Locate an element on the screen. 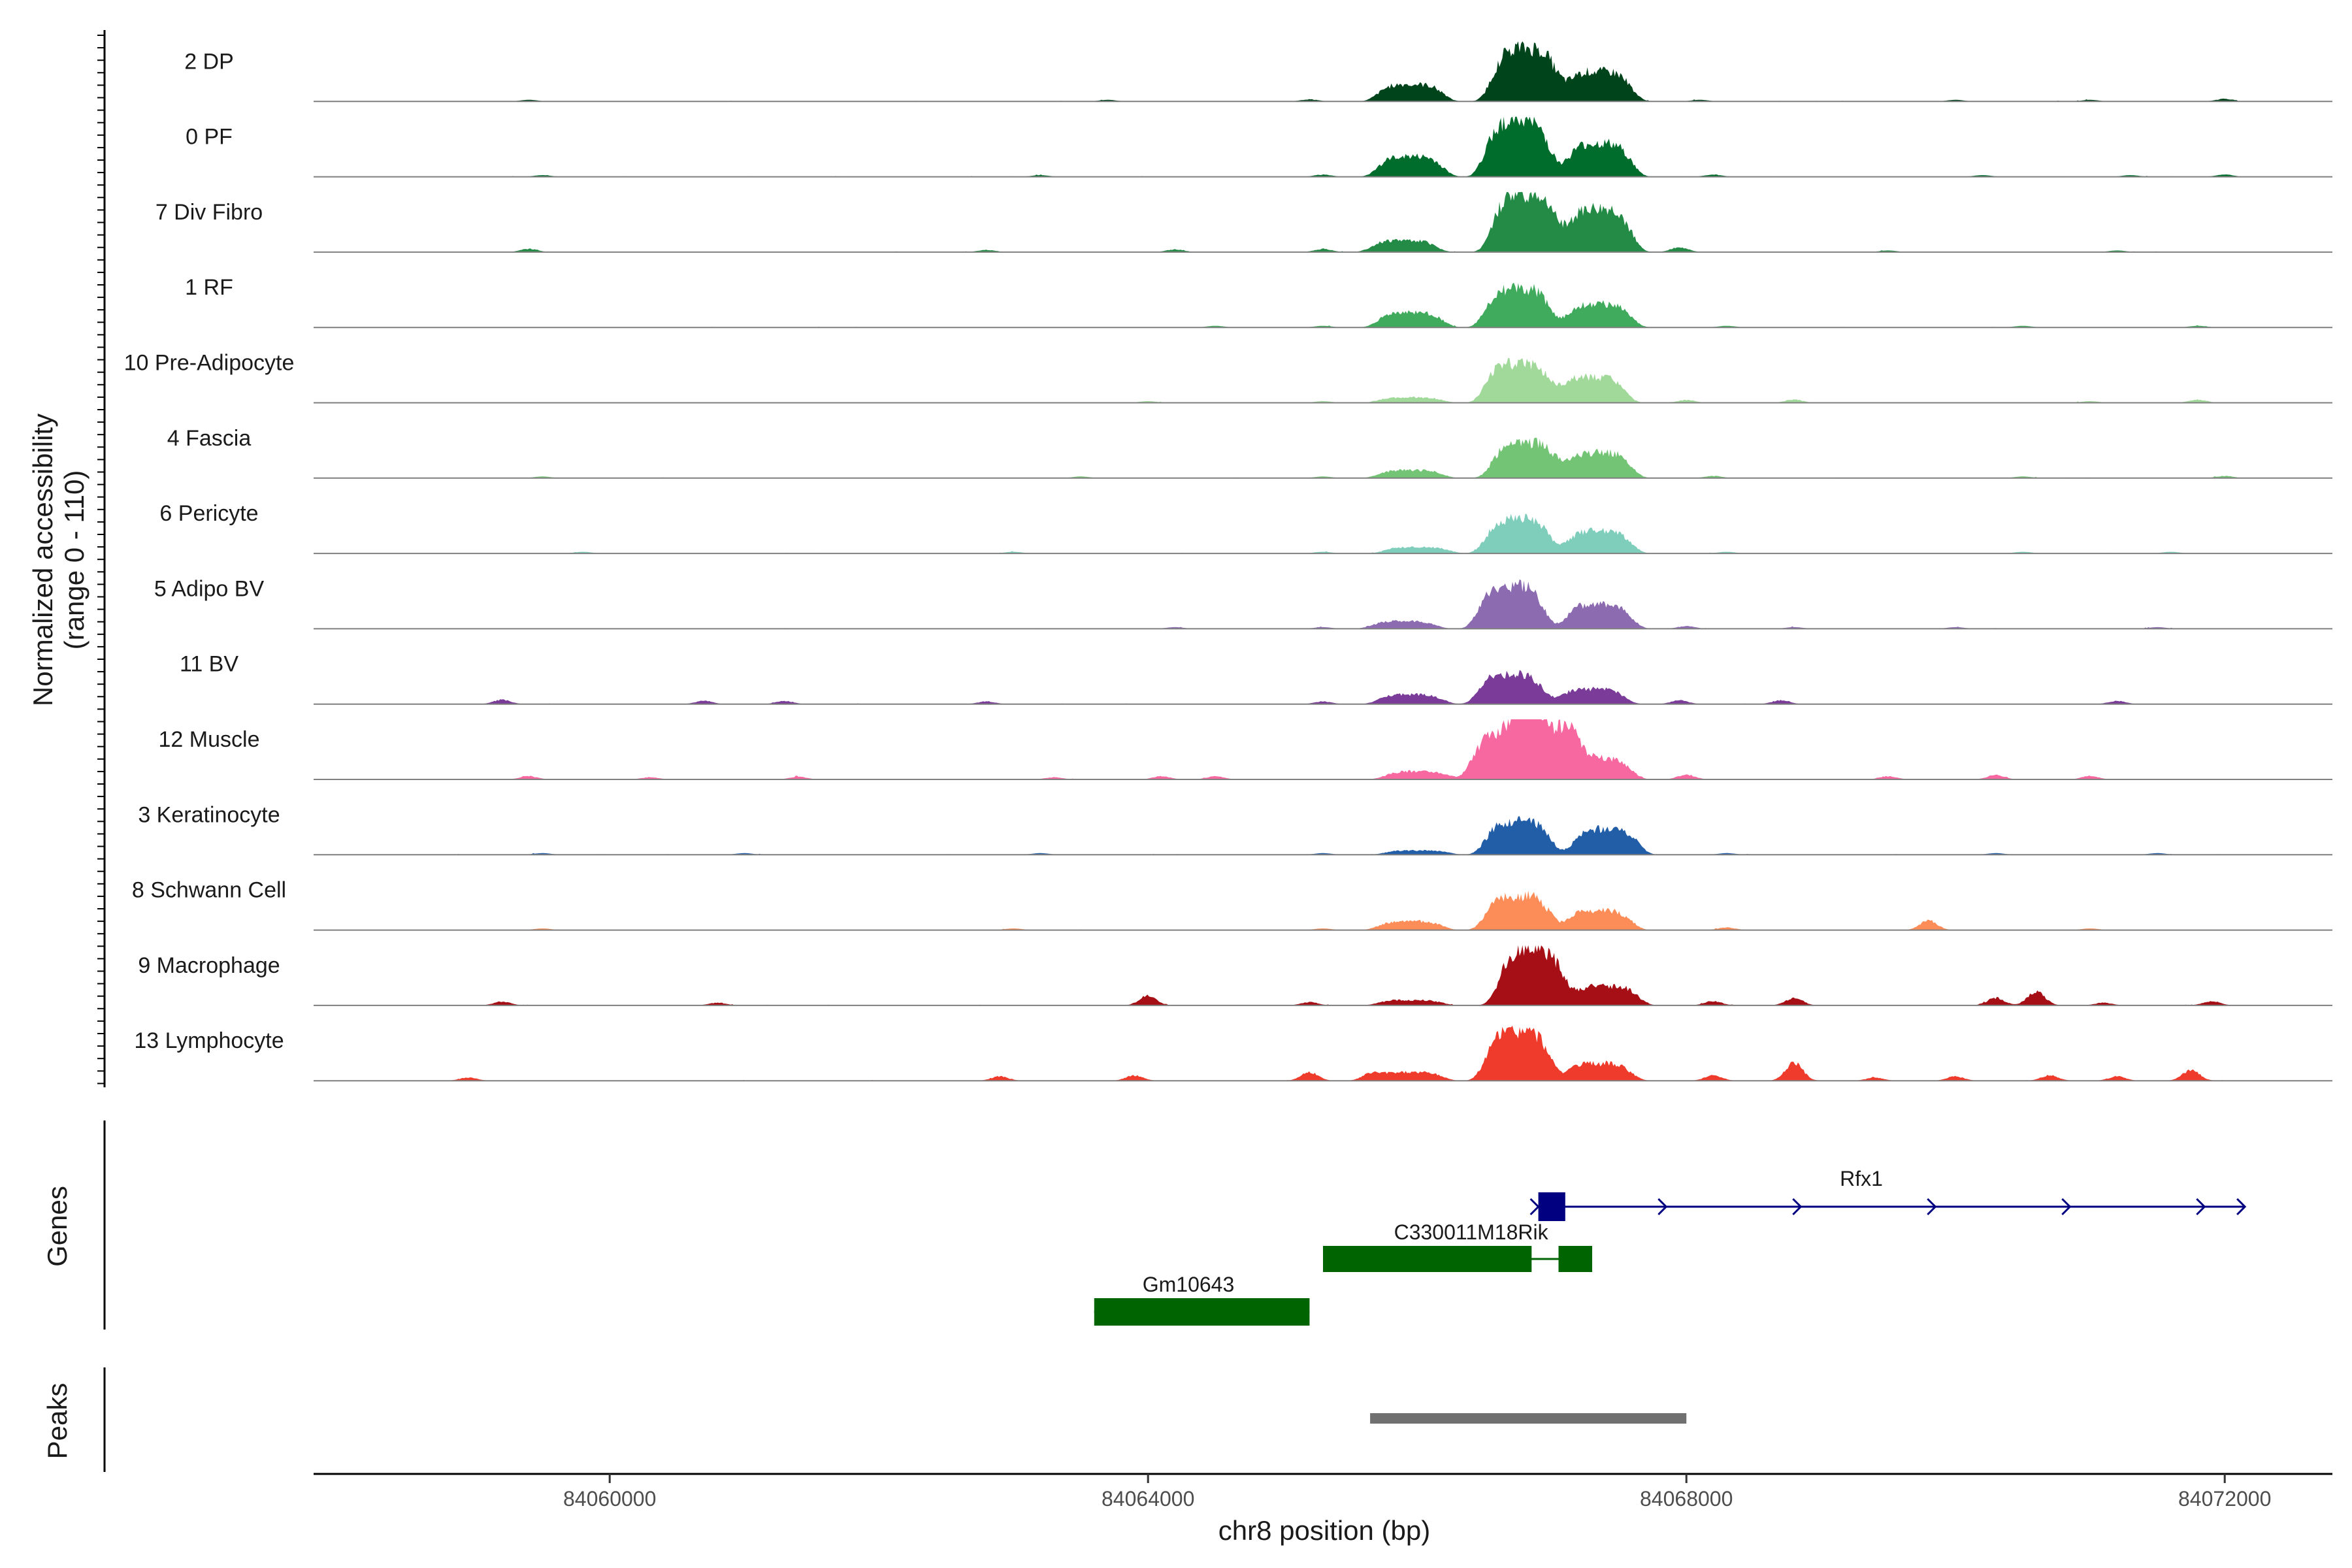  track-7: 6 Pericyte is located at coordinates (1245, 528).